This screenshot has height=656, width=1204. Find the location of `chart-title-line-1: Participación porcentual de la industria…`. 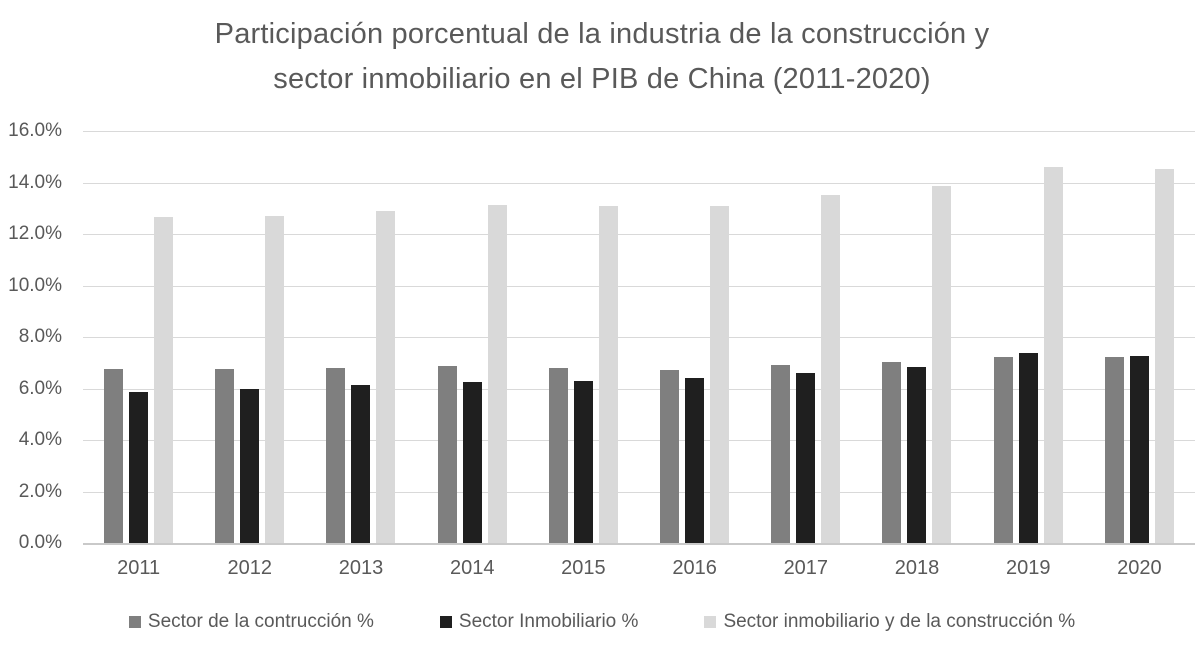

chart-title-line-1: Participación porcentual de la industria… is located at coordinates (602, 34).